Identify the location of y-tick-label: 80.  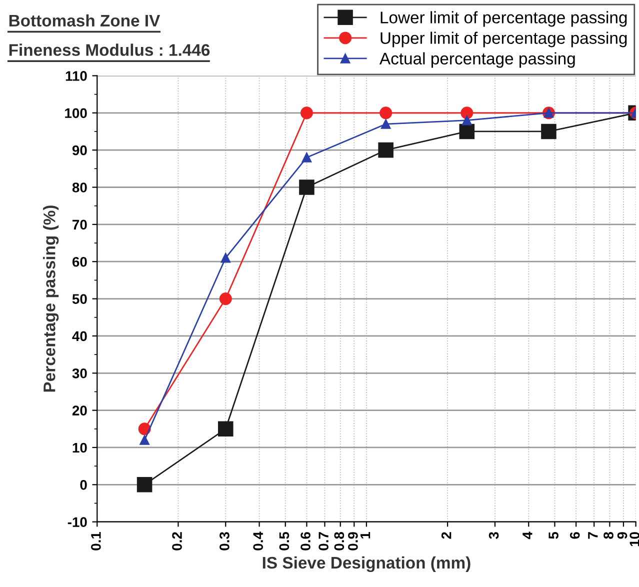
(79, 187).